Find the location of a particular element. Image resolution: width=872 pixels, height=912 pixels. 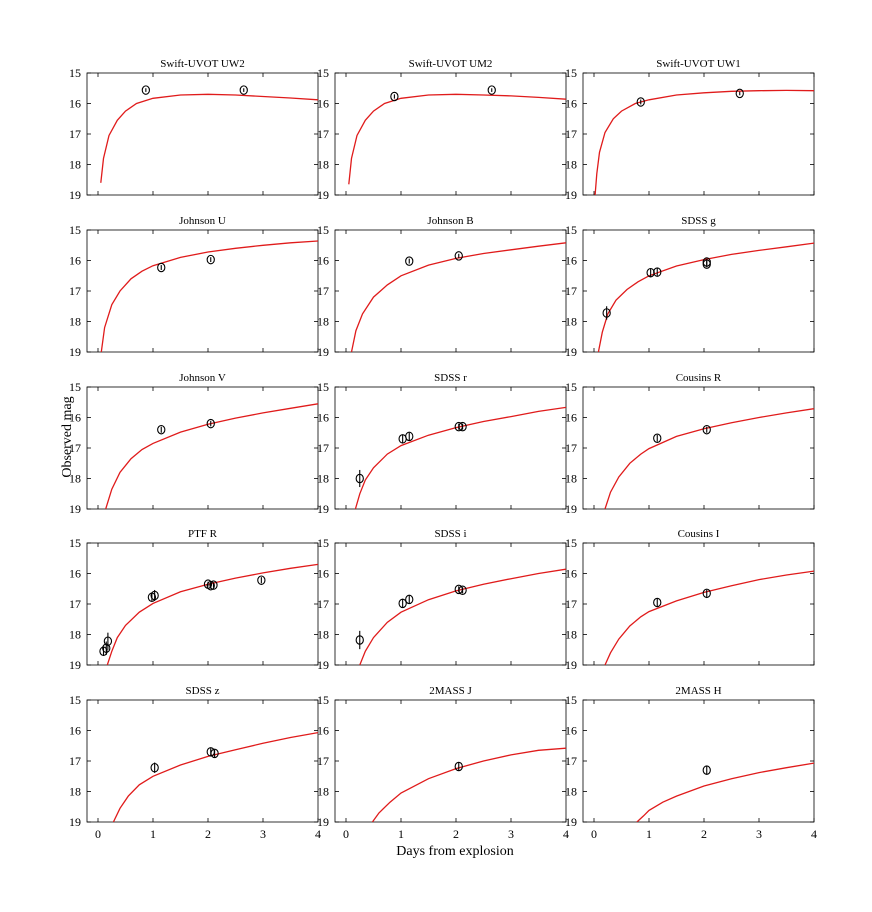

x-tick-label: 1 is located at coordinates (153, 834).